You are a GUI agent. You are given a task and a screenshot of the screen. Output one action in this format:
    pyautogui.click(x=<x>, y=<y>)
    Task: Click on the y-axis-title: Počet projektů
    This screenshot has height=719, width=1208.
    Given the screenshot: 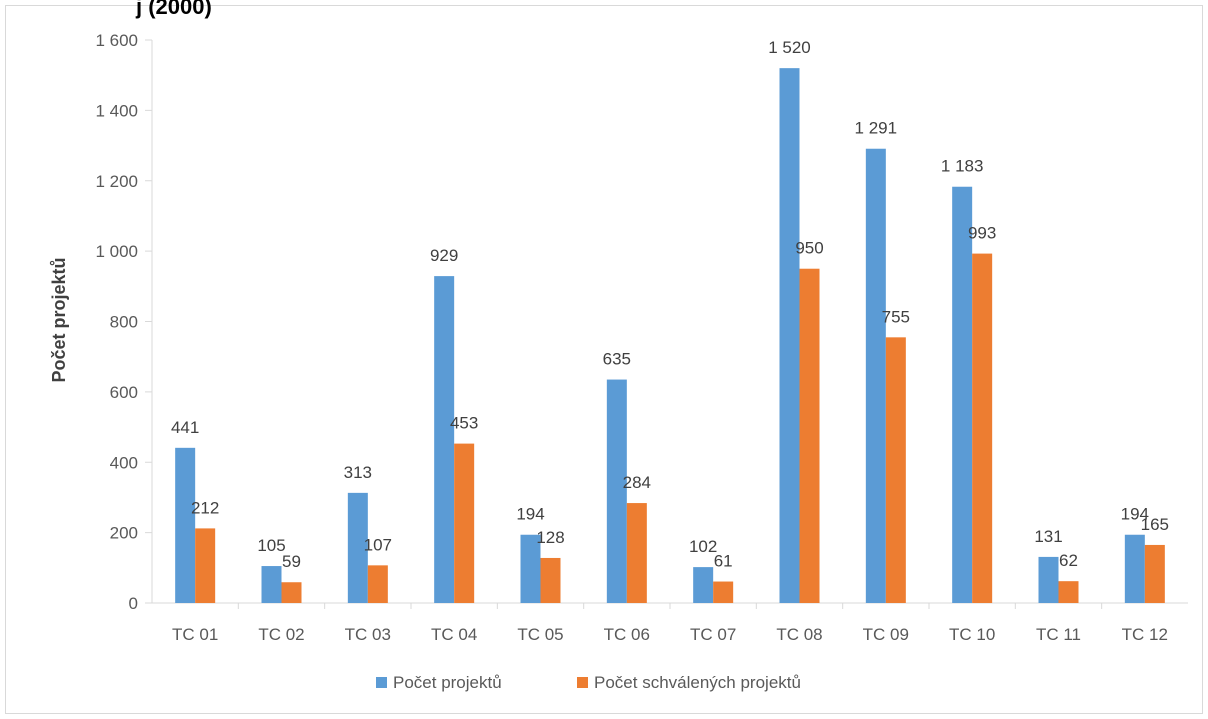 What is the action you would take?
    pyautogui.click(x=59, y=319)
    